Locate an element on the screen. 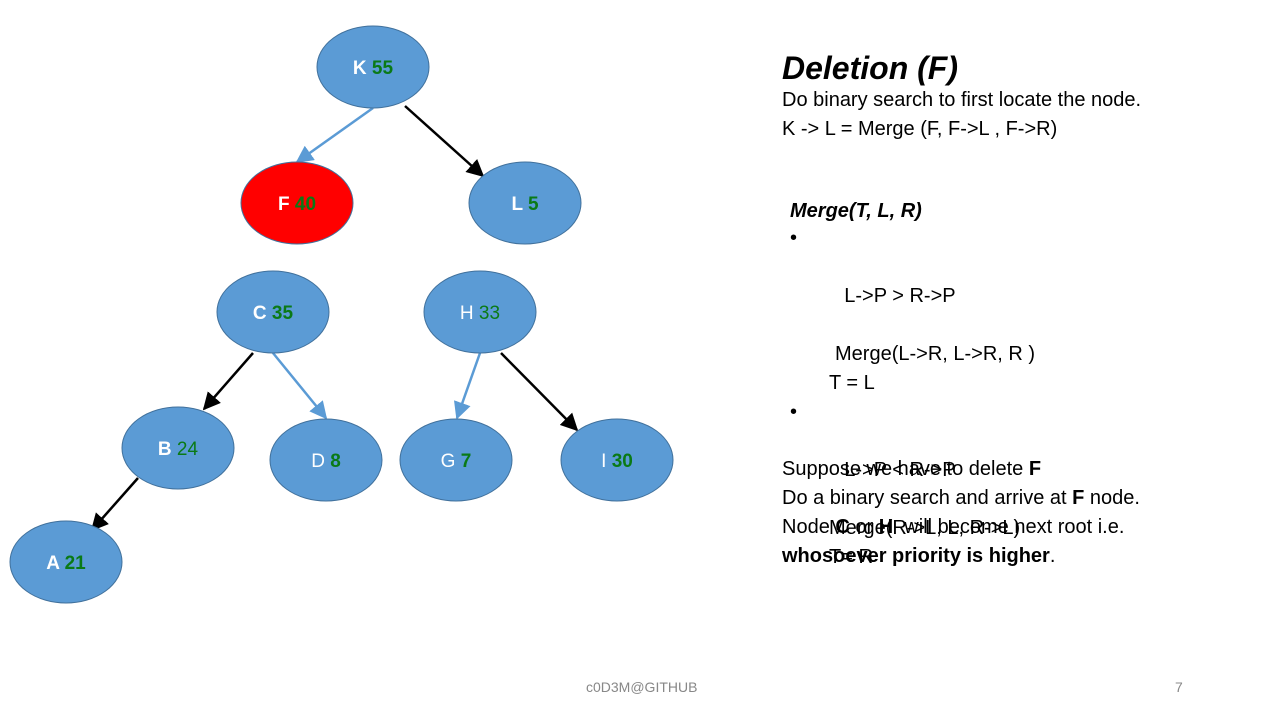  node-label: I 30 is located at coordinates (617, 461).